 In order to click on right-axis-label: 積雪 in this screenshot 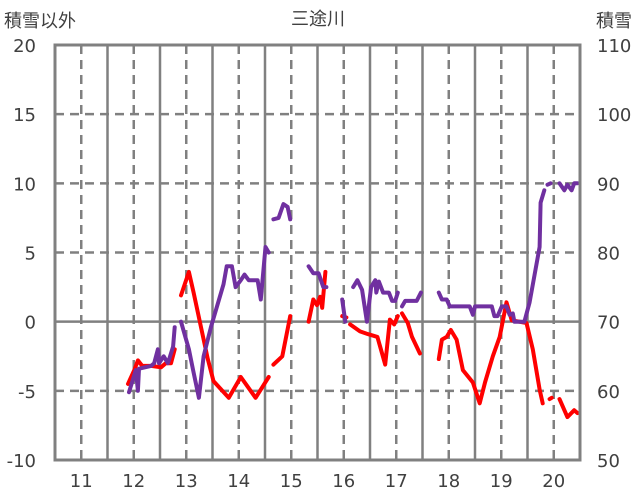, I will do `click(614, 21)`.